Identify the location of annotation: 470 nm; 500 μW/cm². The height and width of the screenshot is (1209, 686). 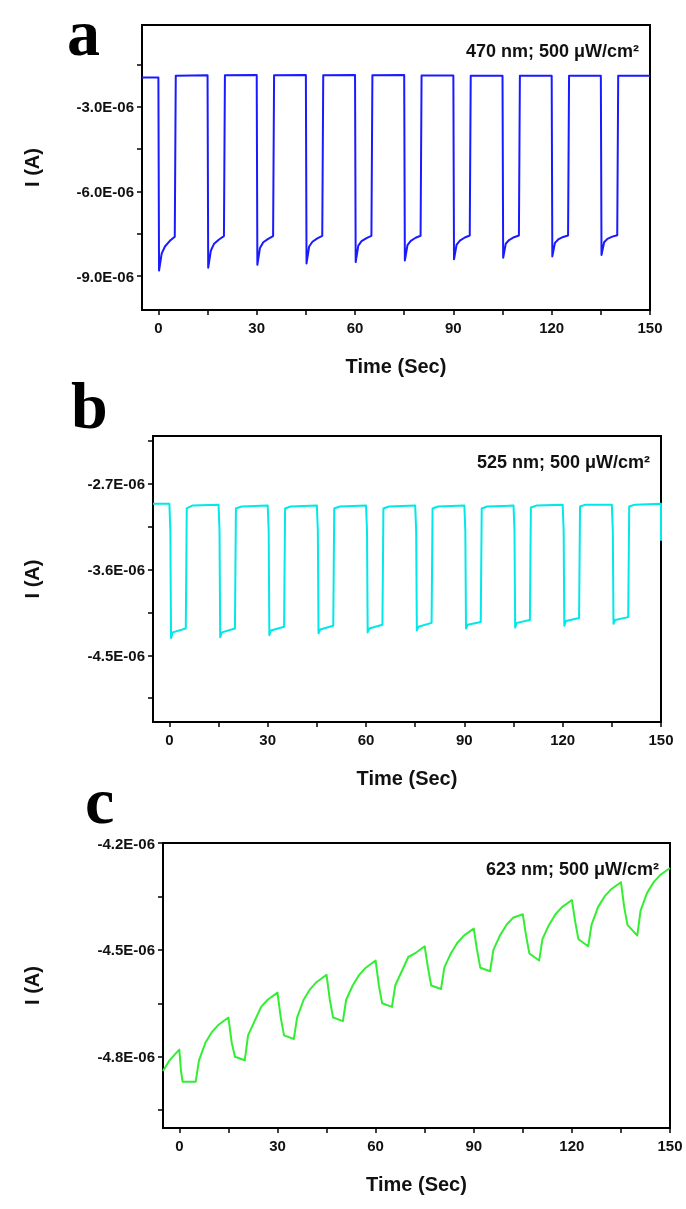
(552, 51).